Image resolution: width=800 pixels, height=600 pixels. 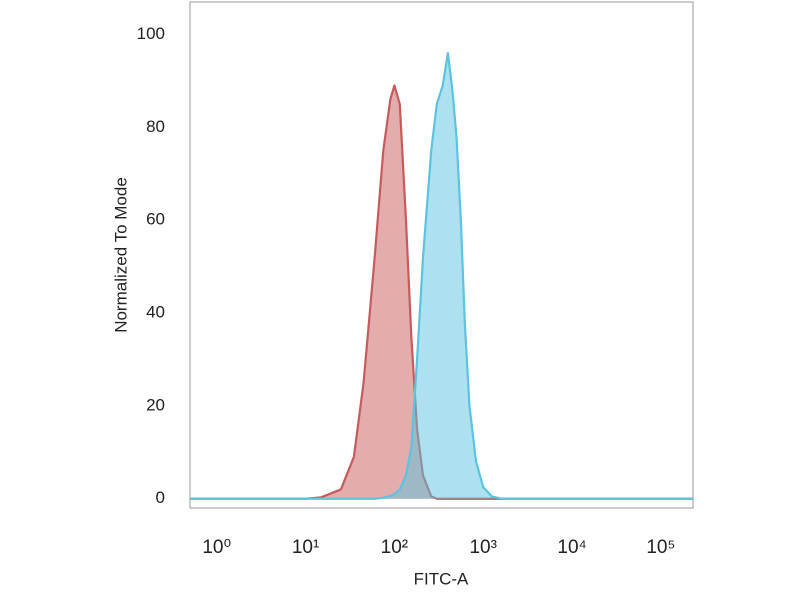 What do you see at coordinates (441, 578) in the screenshot?
I see `x-axis-title: FITC-A` at bounding box center [441, 578].